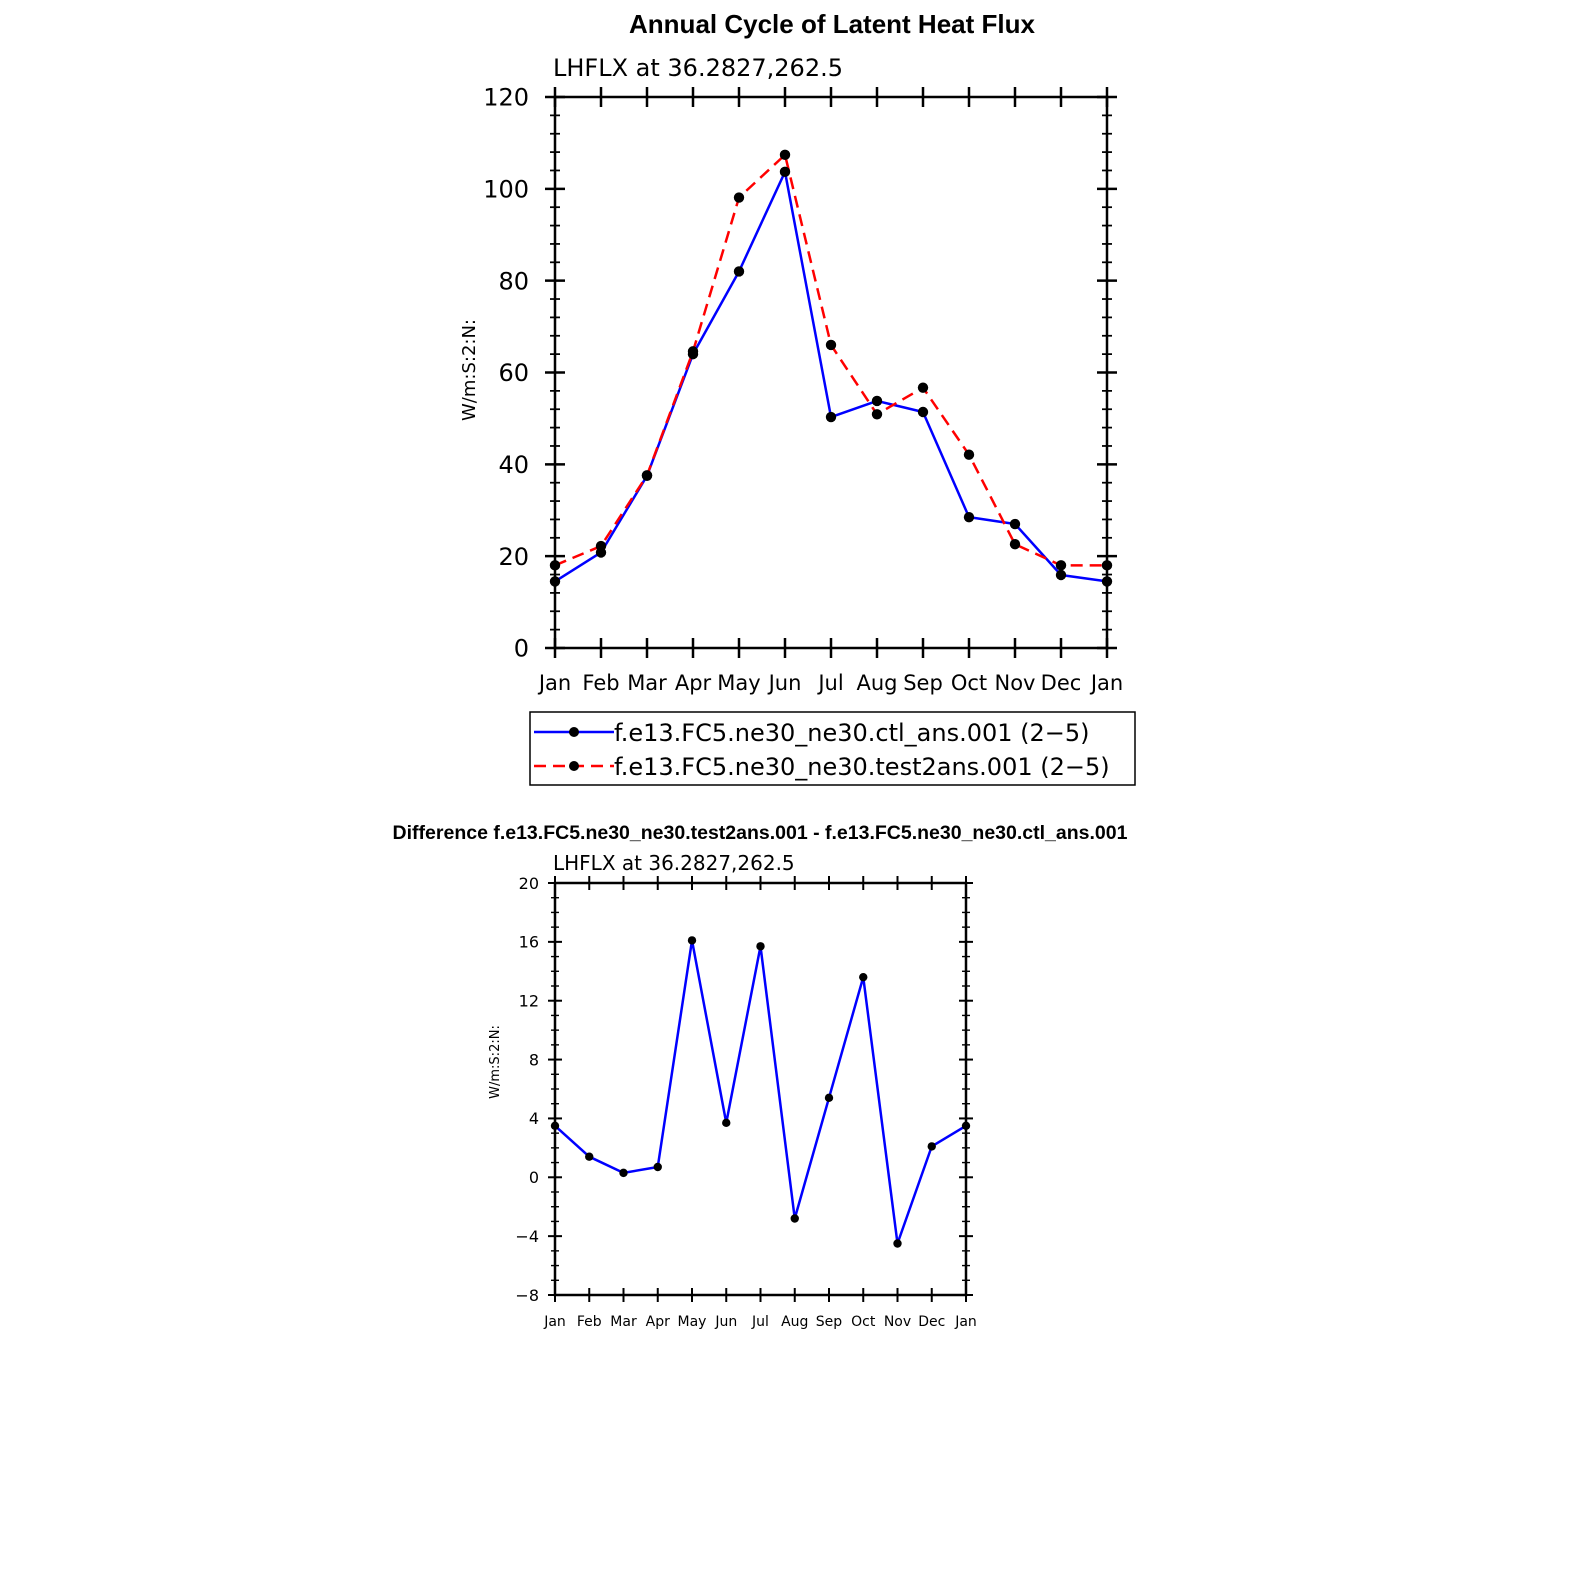  I want to click on y-axis-label: W/m:S:2:N:, so click(469, 370).